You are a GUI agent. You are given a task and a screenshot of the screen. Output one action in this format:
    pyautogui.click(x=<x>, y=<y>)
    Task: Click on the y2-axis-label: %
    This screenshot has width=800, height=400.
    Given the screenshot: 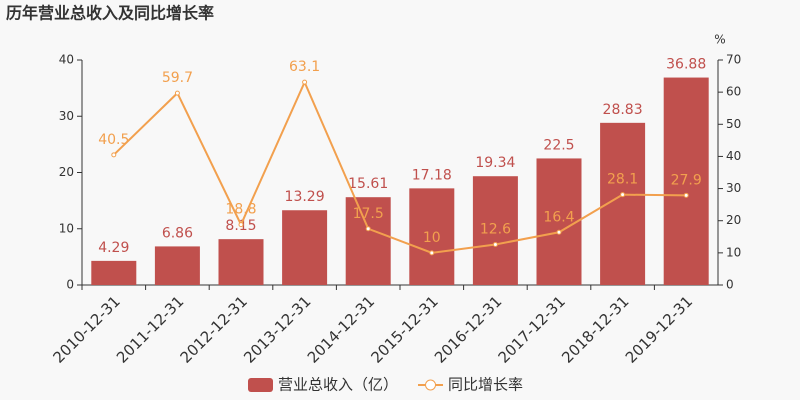 What is the action you would take?
    pyautogui.click(x=719, y=40)
    